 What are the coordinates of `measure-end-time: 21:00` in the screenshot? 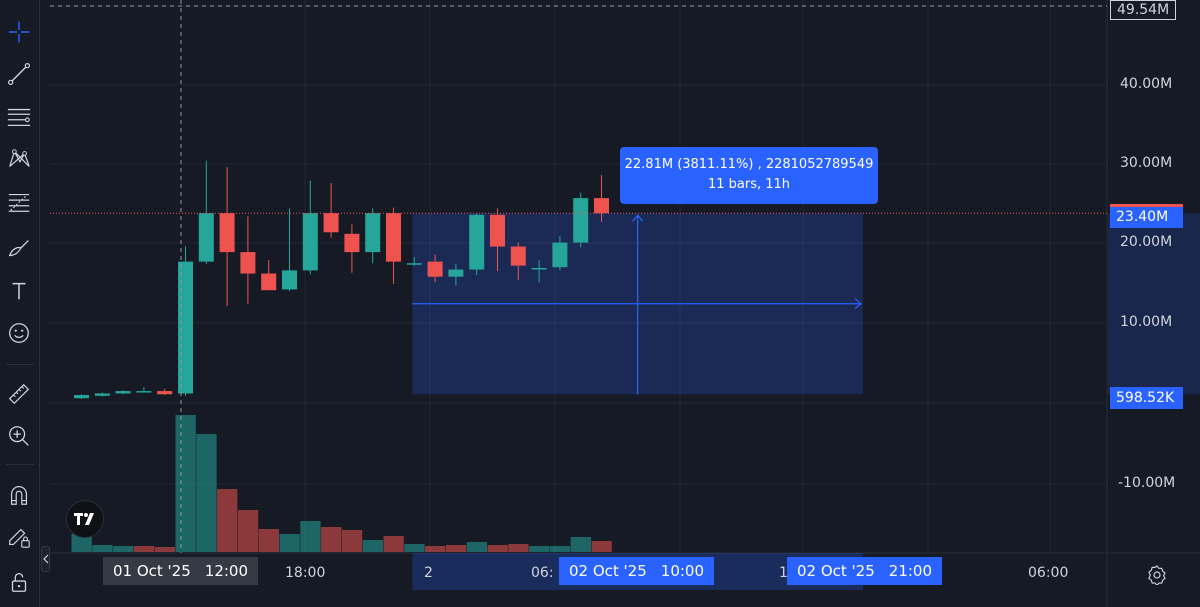 It's located at (910, 571).